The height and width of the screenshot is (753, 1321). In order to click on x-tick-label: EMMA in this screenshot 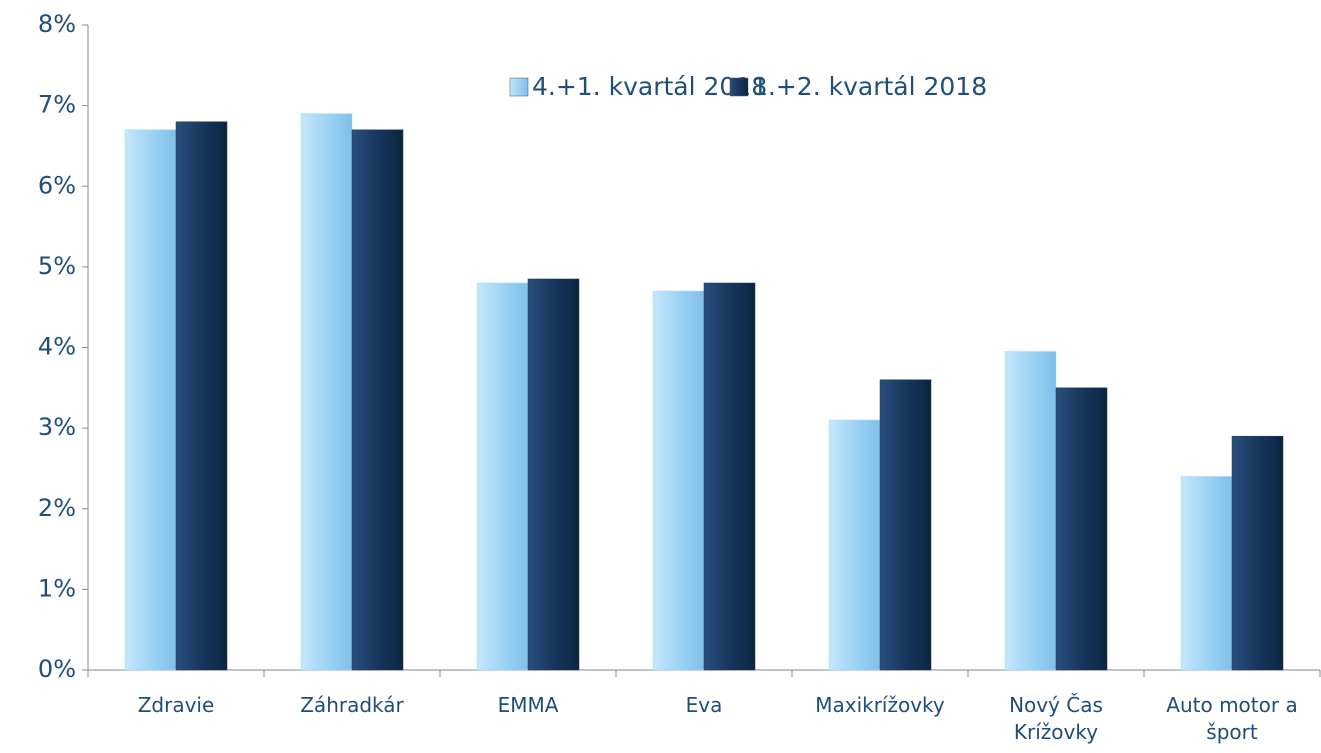, I will do `click(528, 705)`.